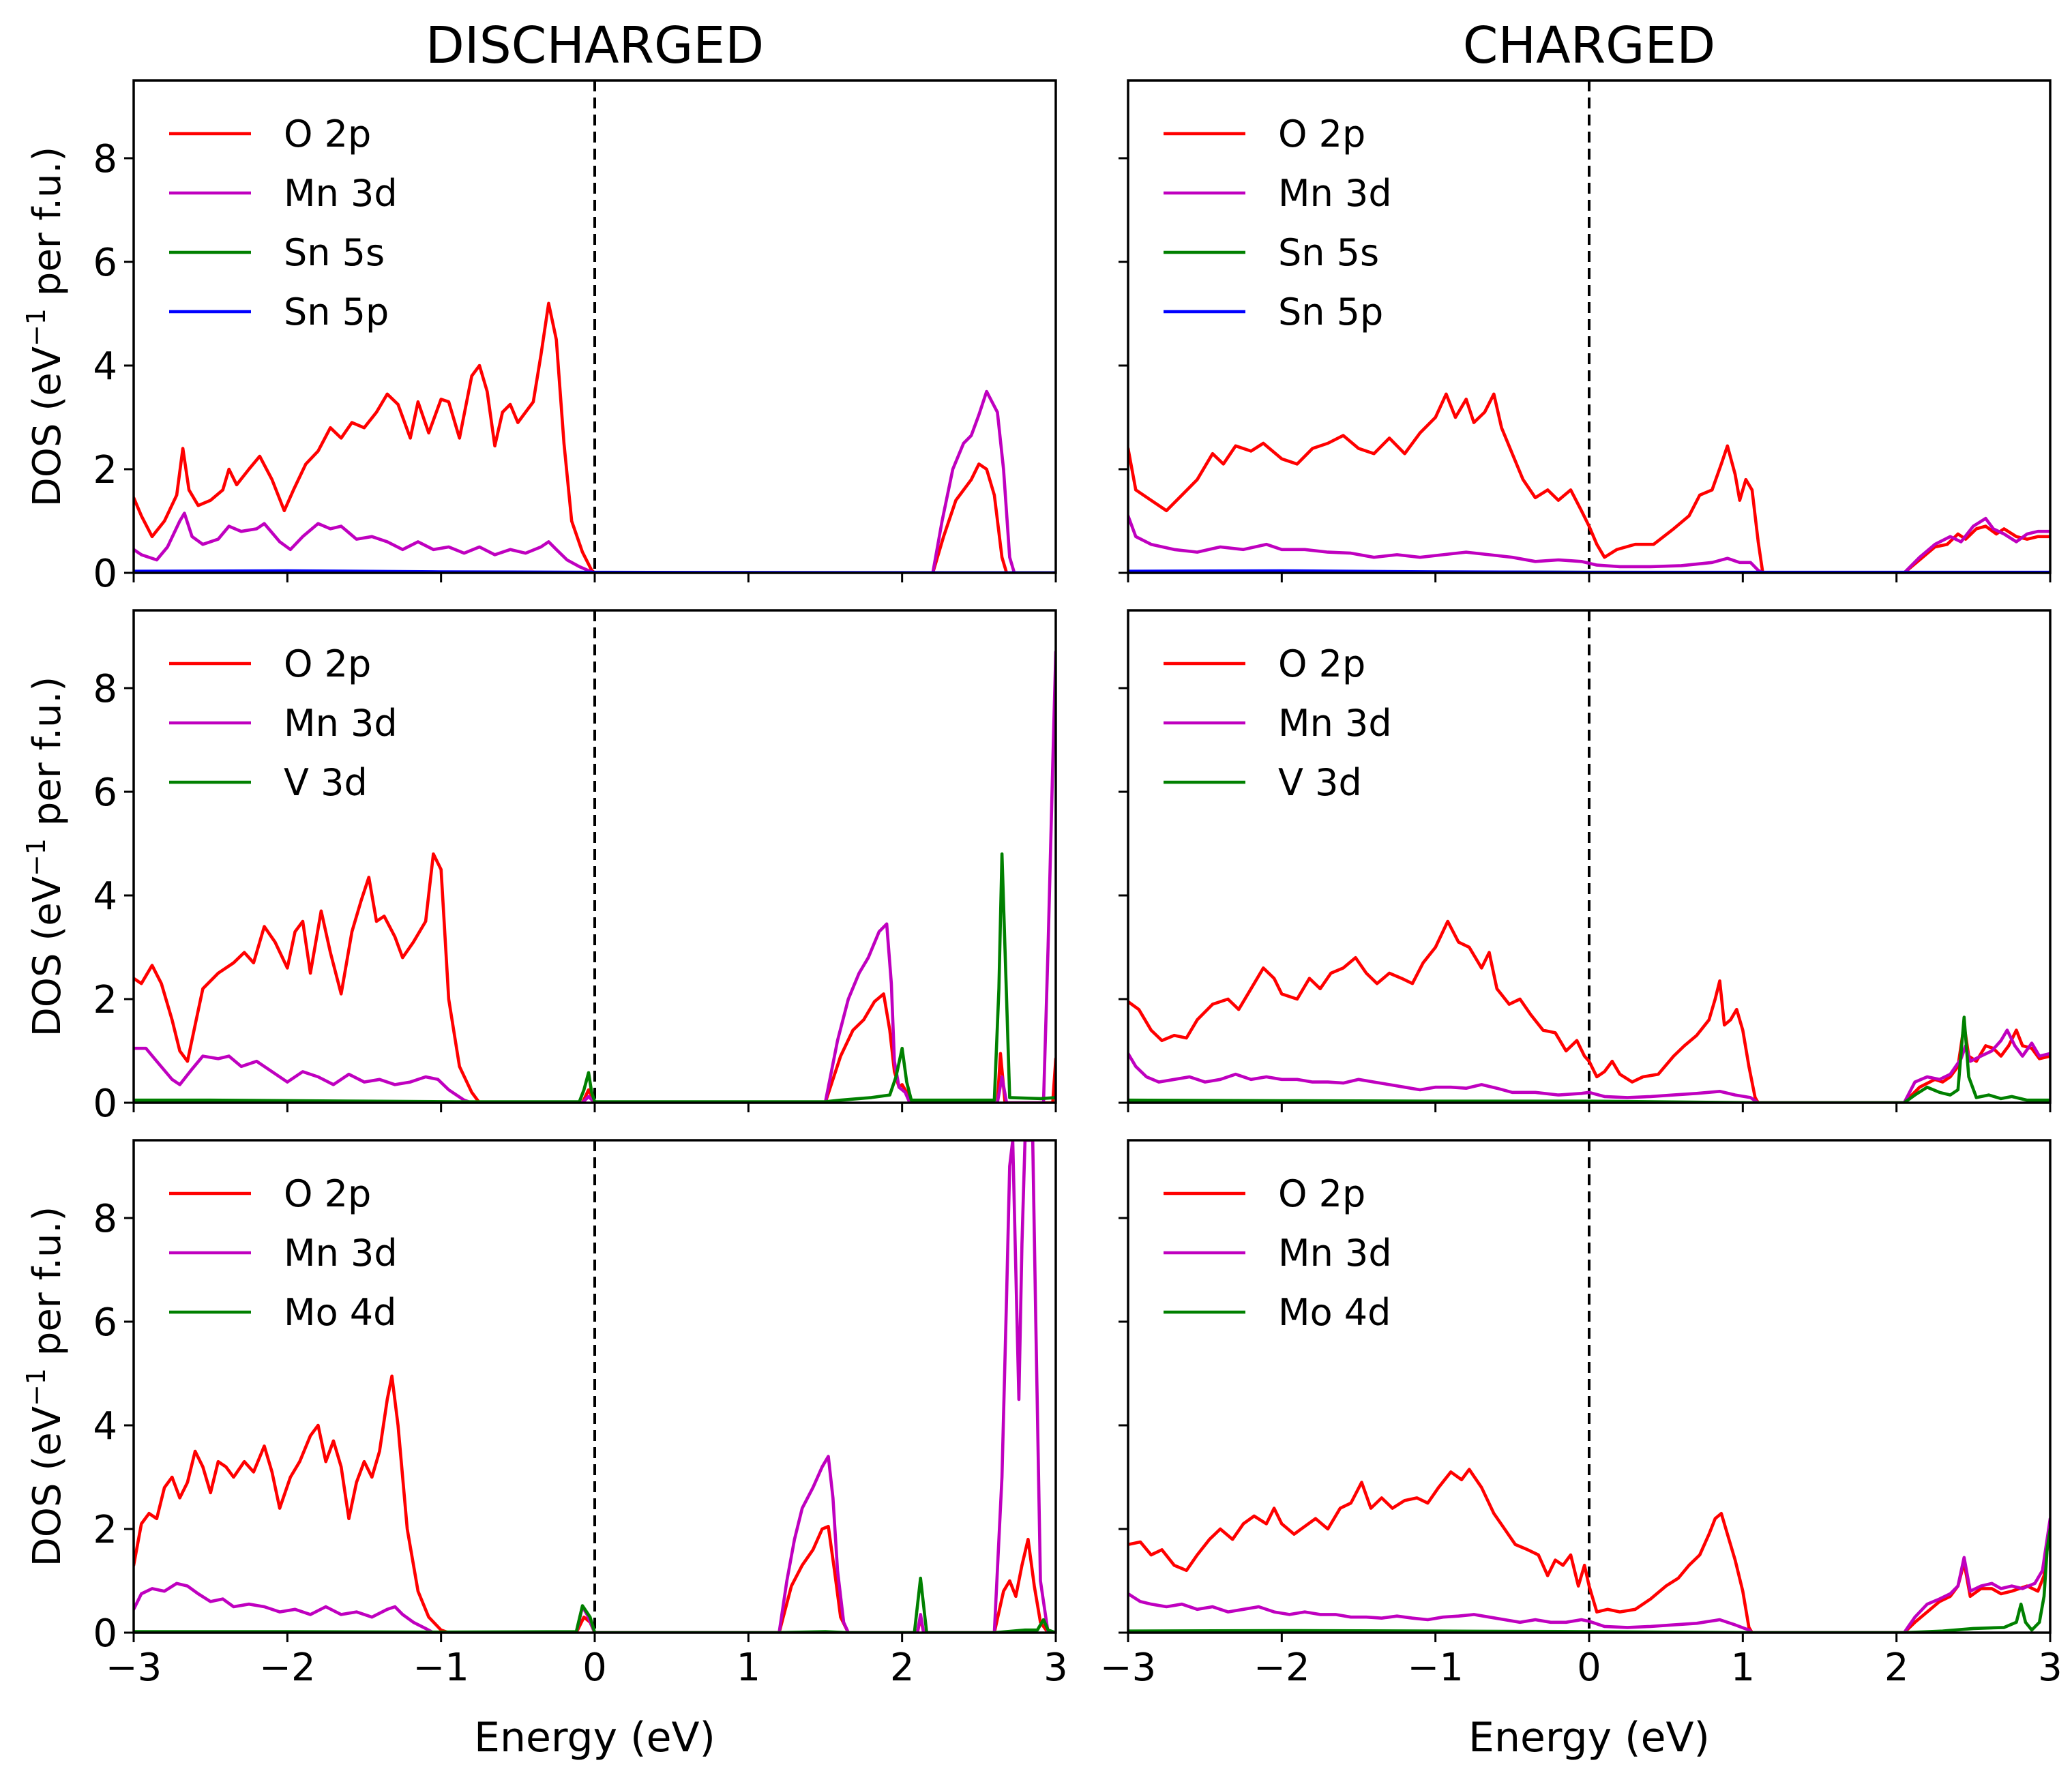 Image resolution: width=2072 pixels, height=1767 pixels. Describe the element at coordinates (1586, 330) in the screenshot. I see `dos-panel-r0-c1: O 2p Mn 3d Sn 5s Sn 5p` at that location.